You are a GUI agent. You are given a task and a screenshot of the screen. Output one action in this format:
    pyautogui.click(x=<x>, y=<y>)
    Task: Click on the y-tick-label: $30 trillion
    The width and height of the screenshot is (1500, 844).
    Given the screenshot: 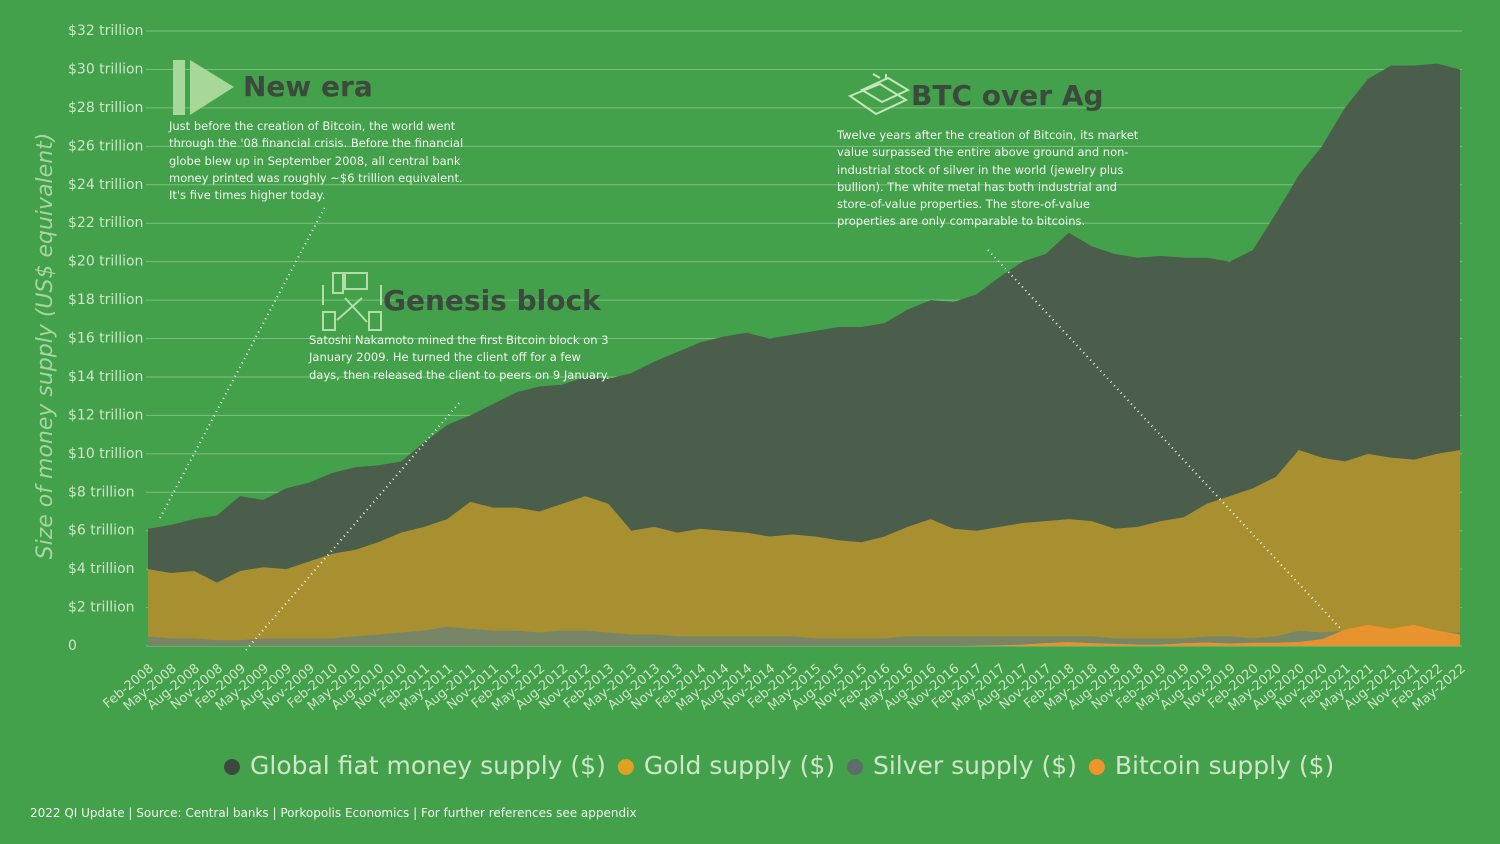 What is the action you would take?
    pyautogui.click(x=105, y=69)
    